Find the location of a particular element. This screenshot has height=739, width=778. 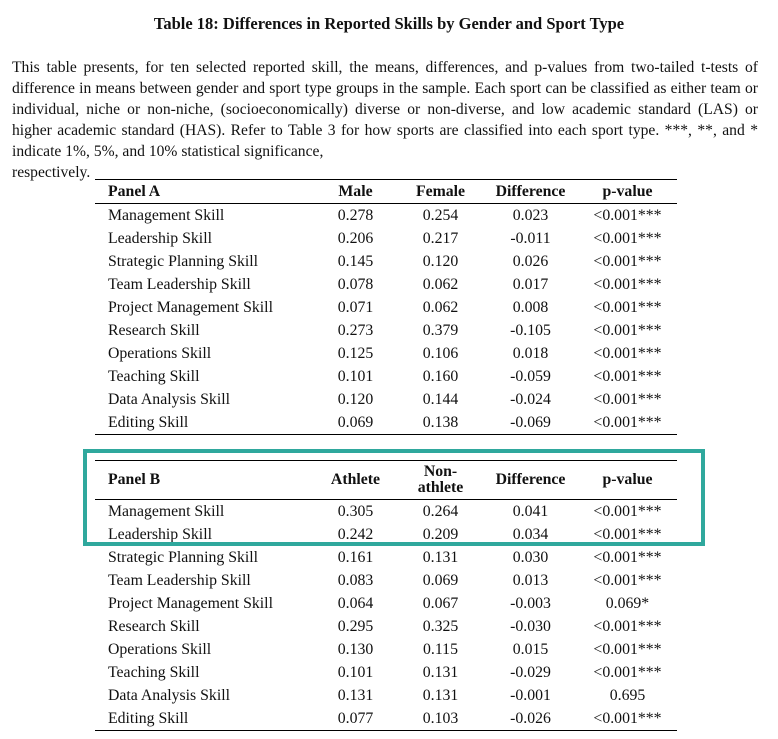

table-row: Operations Skill 0.125 0.106 0.018 <0.001*** is located at coordinates (386, 353).